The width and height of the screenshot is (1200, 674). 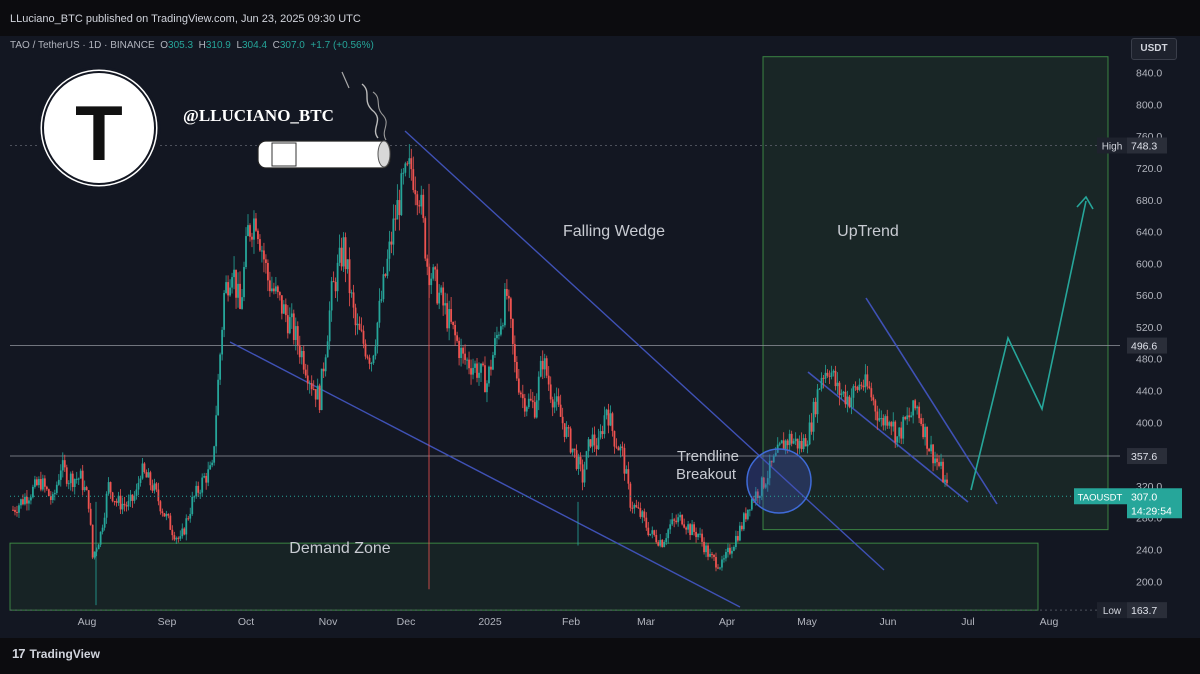 What do you see at coordinates (490, 622) in the screenshot?
I see `x-tick-label: 2025` at bounding box center [490, 622].